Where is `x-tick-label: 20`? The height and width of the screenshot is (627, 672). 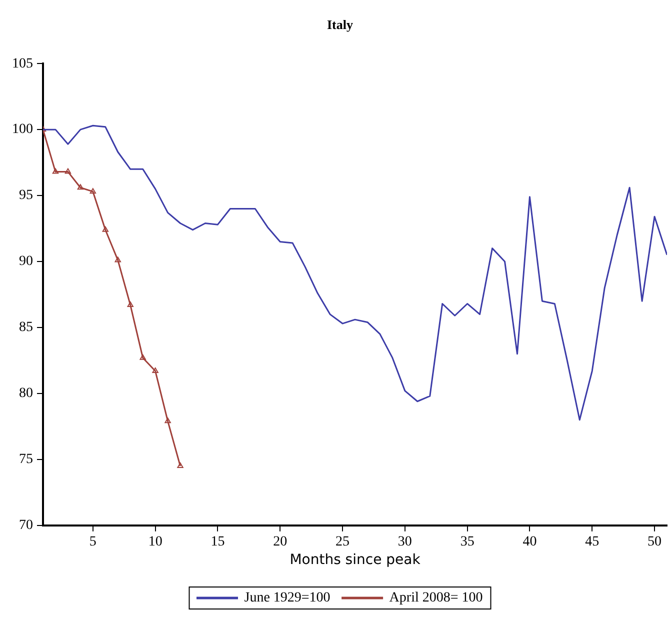
x-tick-label: 20 is located at coordinates (280, 542).